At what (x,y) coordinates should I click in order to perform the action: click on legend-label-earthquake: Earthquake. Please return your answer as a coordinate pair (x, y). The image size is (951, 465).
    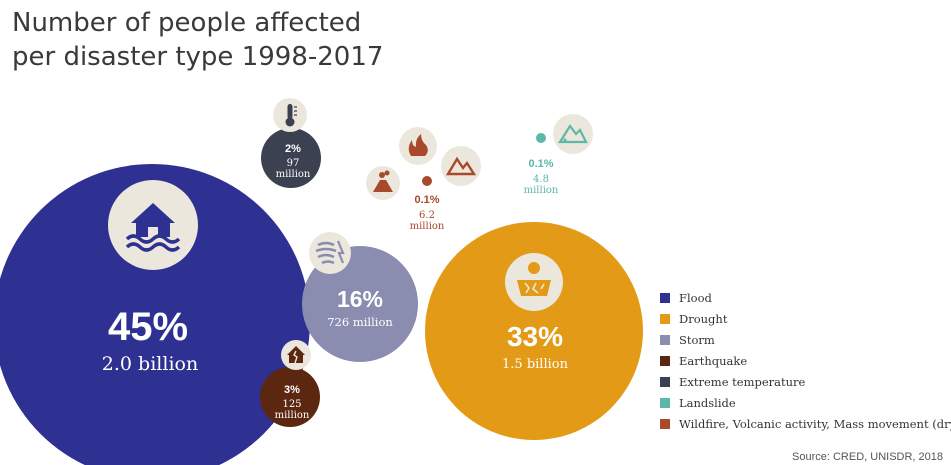
    Looking at the image, I should click on (713, 360).